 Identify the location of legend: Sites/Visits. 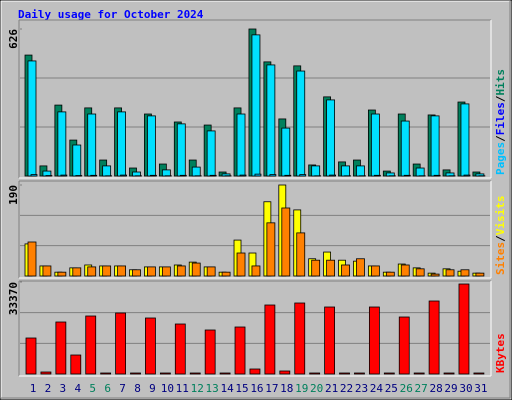
(500, 236).